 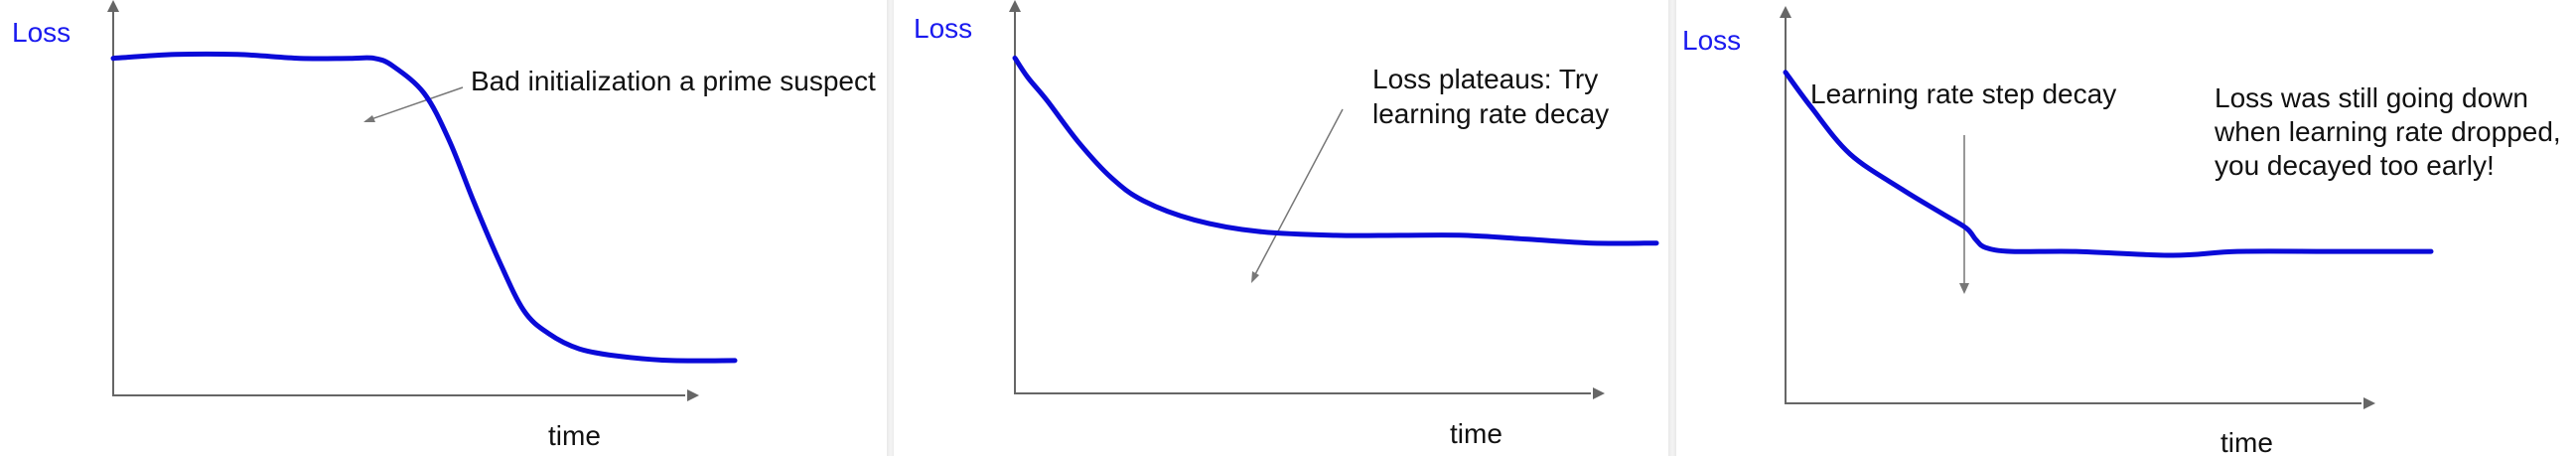 I want to click on chart-2-annotation-line-2: learning rate decay, so click(x=1490, y=113).